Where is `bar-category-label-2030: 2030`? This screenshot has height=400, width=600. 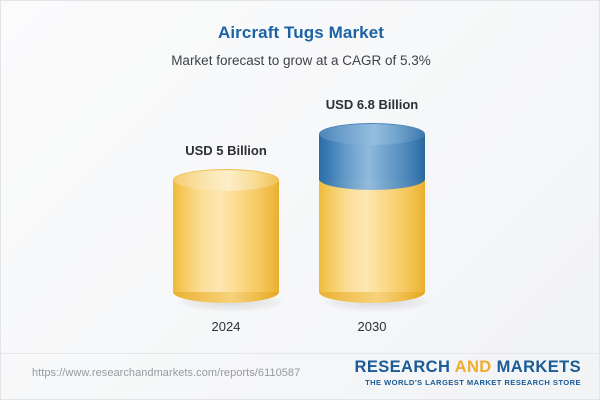 bar-category-label-2030: 2030 is located at coordinates (372, 326).